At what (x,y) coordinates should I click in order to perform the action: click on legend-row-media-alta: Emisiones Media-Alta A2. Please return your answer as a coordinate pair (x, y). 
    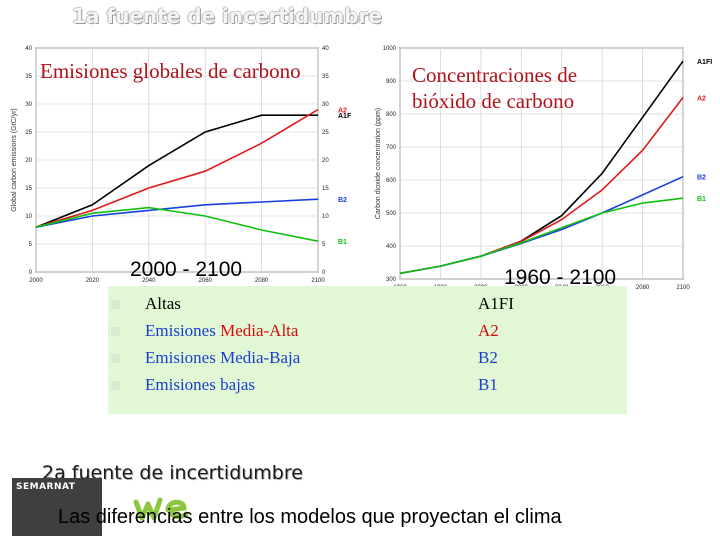
    Looking at the image, I should click on (367, 333).